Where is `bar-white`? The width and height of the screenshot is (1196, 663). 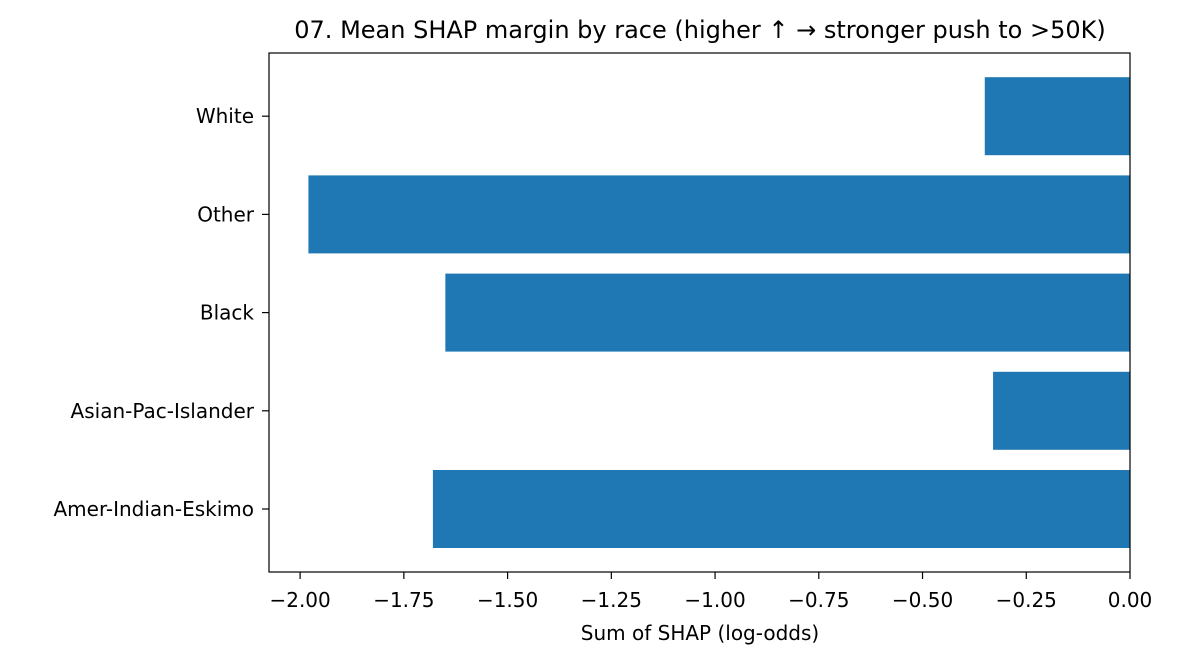 bar-white is located at coordinates (1057, 116).